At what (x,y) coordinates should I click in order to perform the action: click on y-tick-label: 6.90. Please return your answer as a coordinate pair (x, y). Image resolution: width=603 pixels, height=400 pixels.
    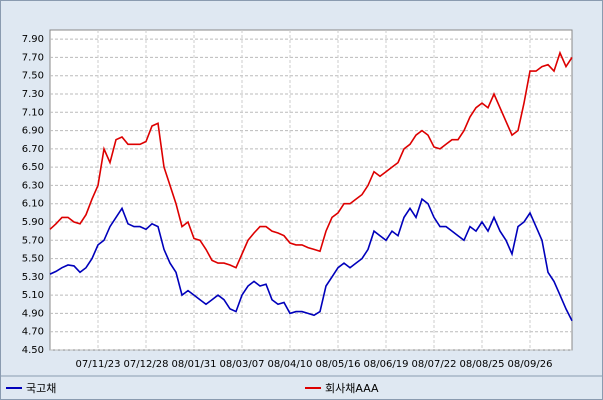
    Looking at the image, I should click on (33, 131).